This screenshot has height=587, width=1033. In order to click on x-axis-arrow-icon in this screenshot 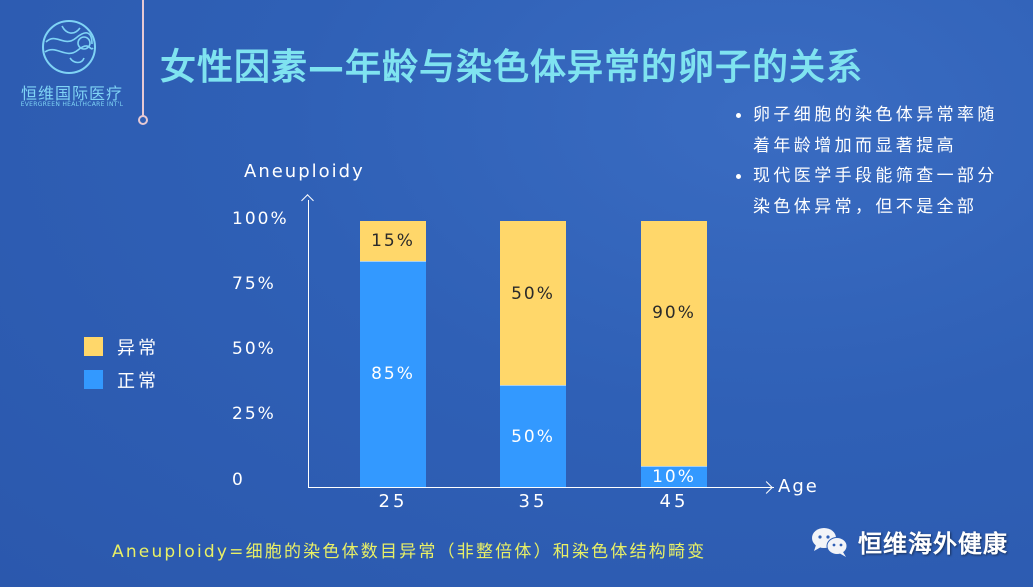, I will do `click(766, 487)`.